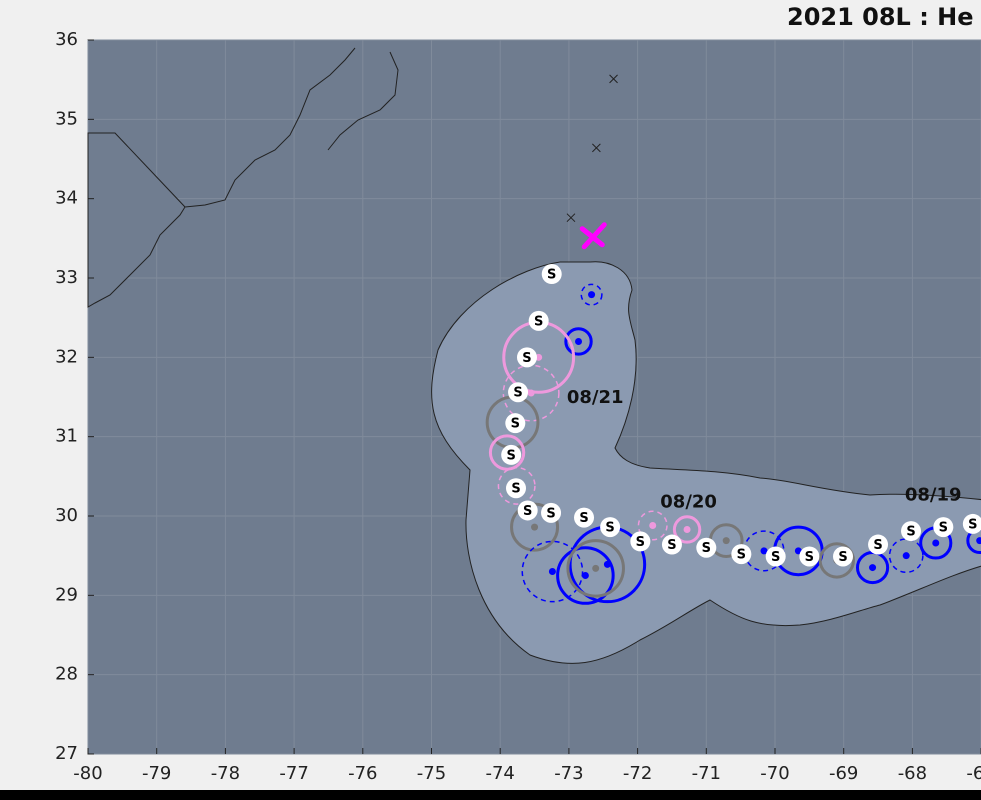 Image resolution: width=981 pixels, height=800 pixels. What do you see at coordinates (66, 674) in the screenshot?
I see `y-tick-label: 28` at bounding box center [66, 674].